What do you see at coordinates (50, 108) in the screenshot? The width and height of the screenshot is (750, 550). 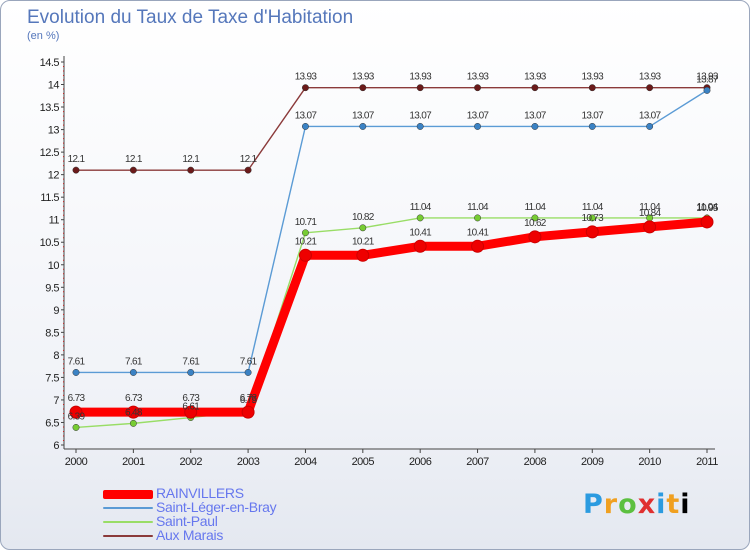 I see `y-tick-label: 13.5` at bounding box center [50, 108].